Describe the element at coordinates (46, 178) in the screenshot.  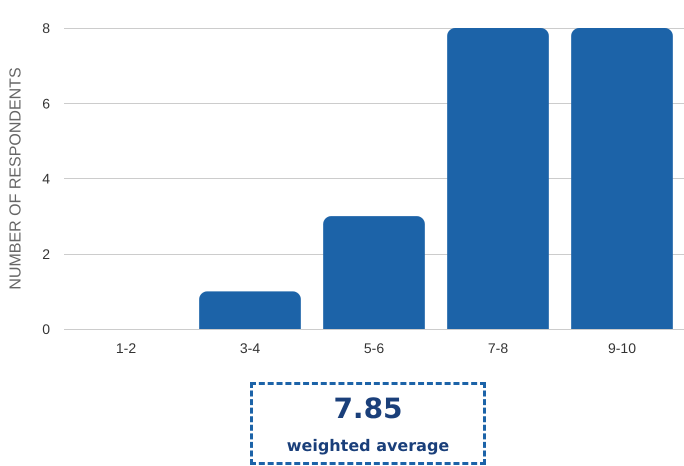
I see `y-tick-label: 4` at that location.